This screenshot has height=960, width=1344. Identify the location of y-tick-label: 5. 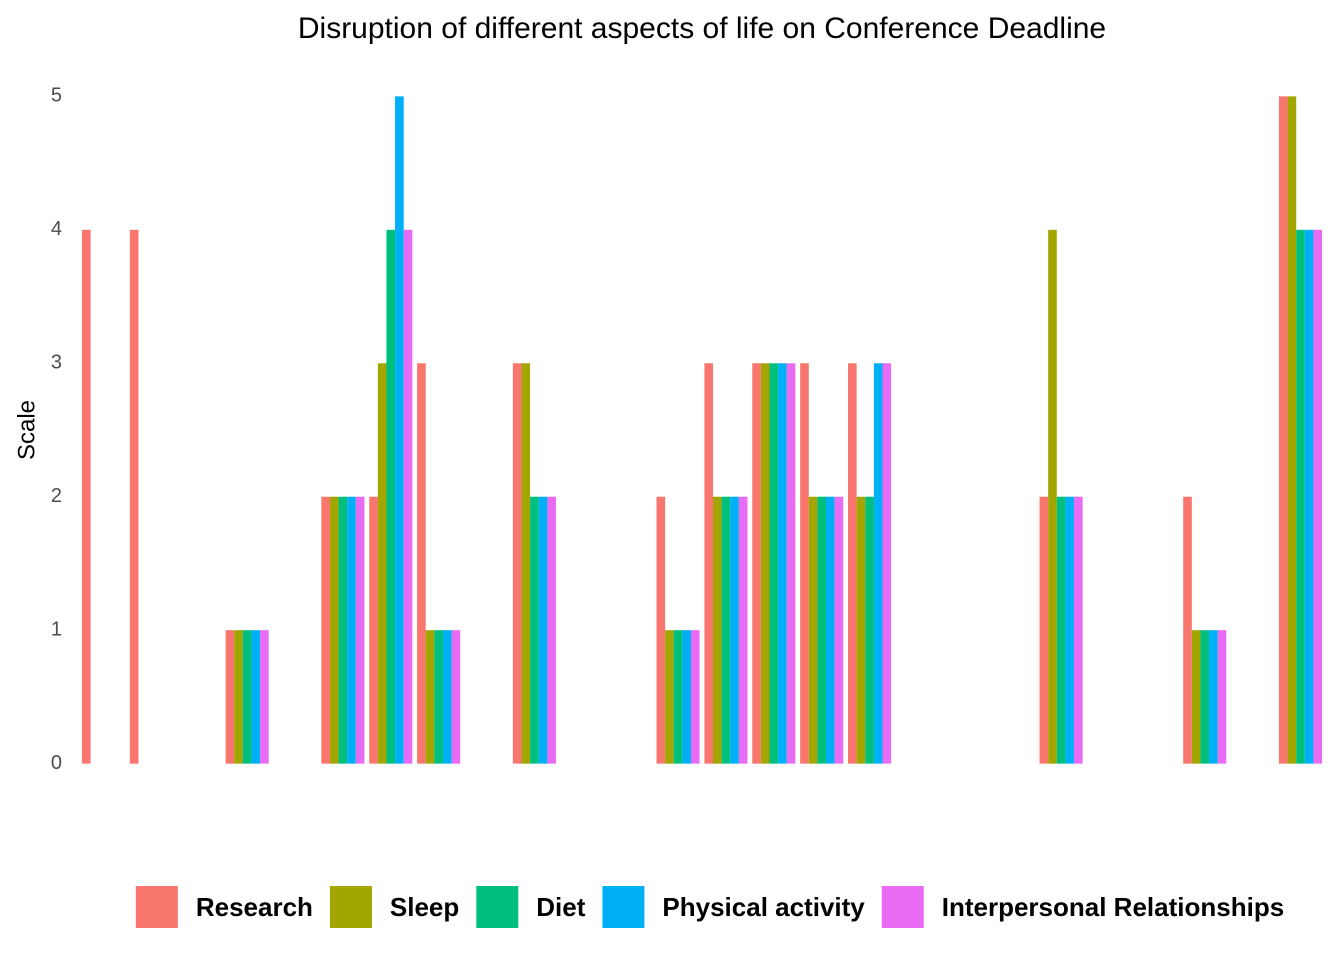
(56, 96).